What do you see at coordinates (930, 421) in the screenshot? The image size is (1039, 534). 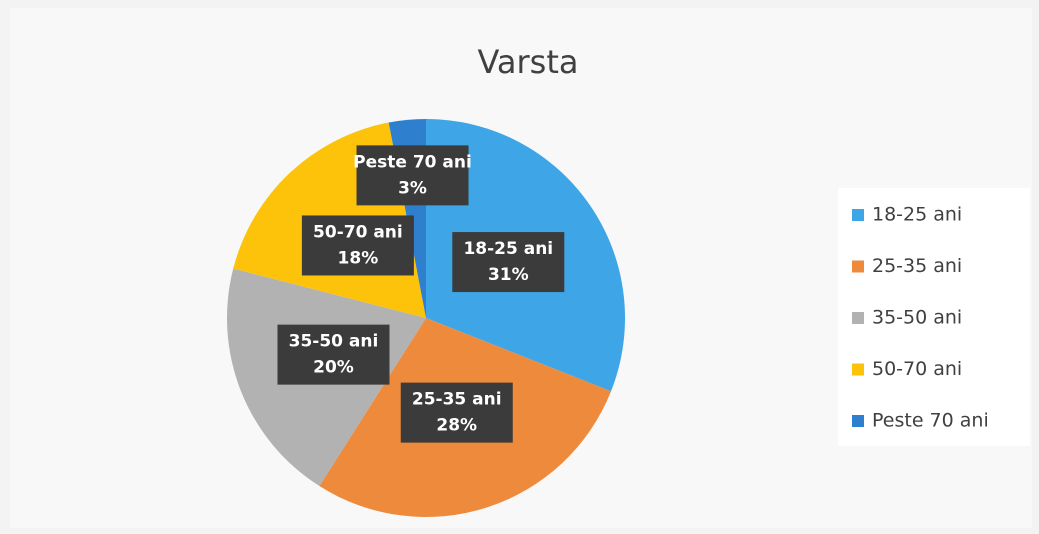 I see `legend-label: Peste 70 ani` at bounding box center [930, 421].